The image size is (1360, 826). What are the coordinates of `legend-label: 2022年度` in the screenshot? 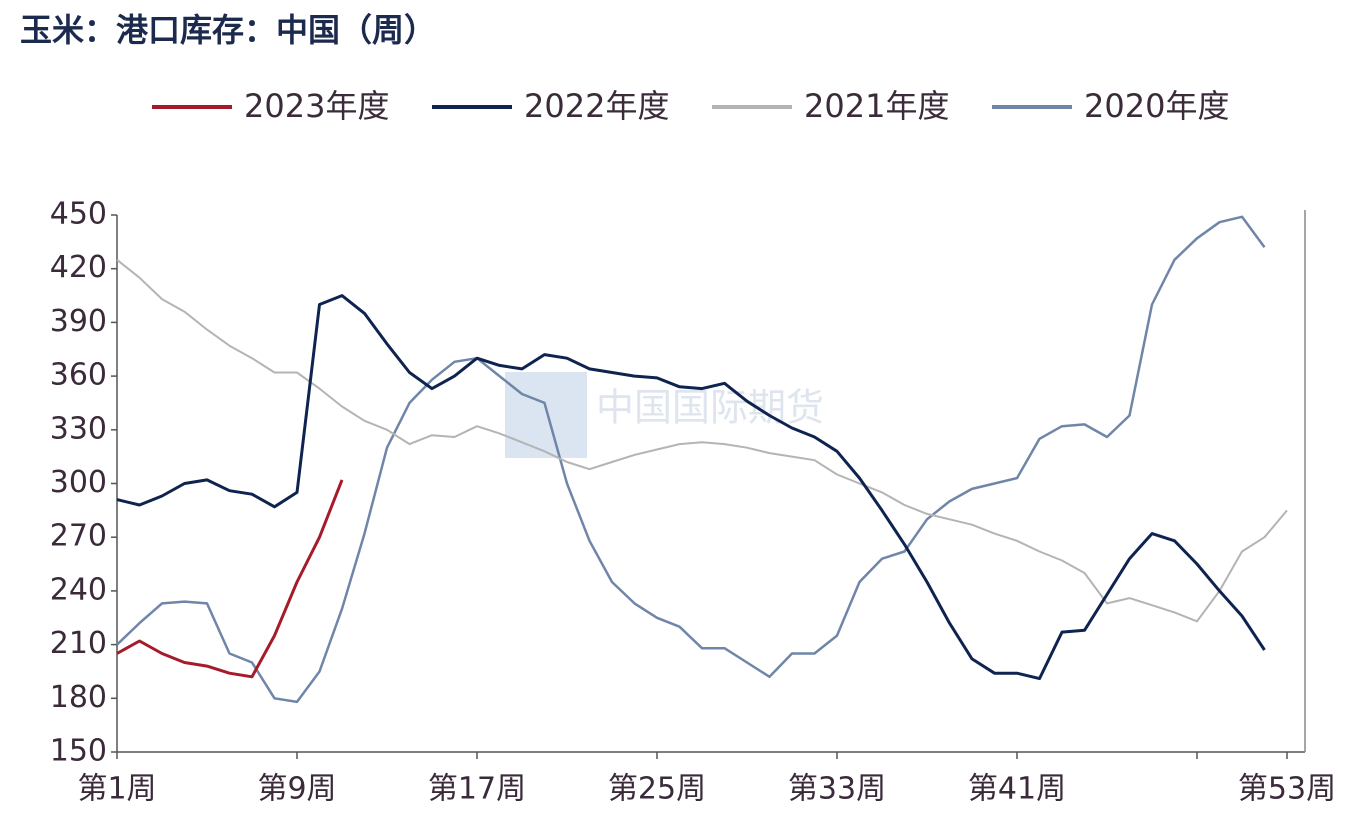 It's located at (596, 106).